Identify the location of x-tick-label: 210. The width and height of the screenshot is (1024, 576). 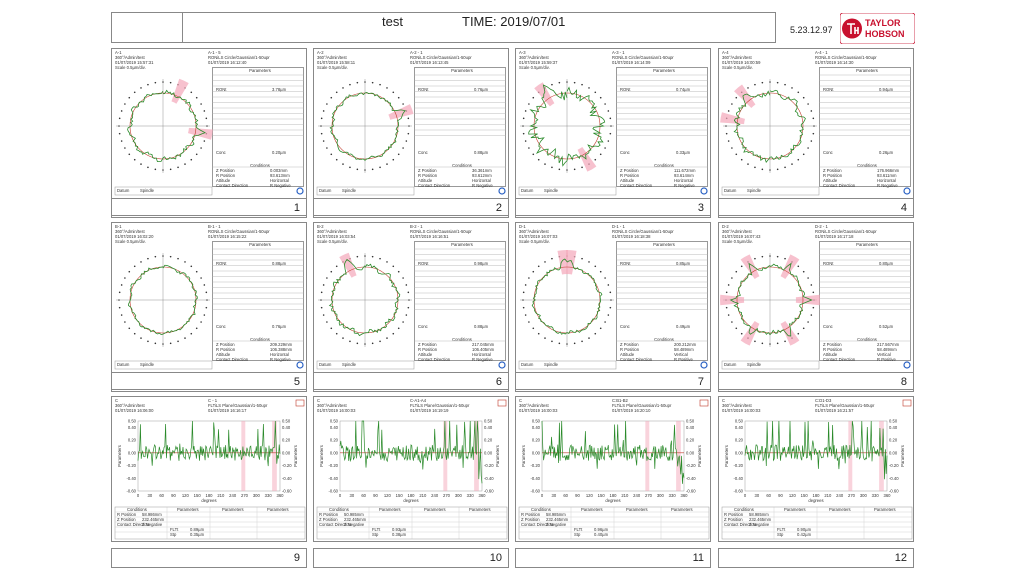
(625, 495).